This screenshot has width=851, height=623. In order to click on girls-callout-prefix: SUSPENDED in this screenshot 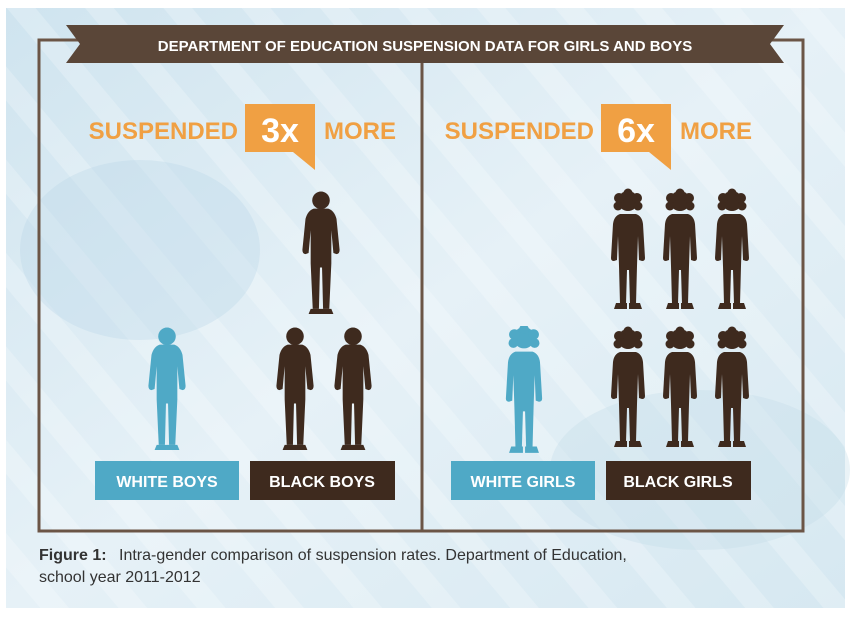, I will do `click(519, 131)`.